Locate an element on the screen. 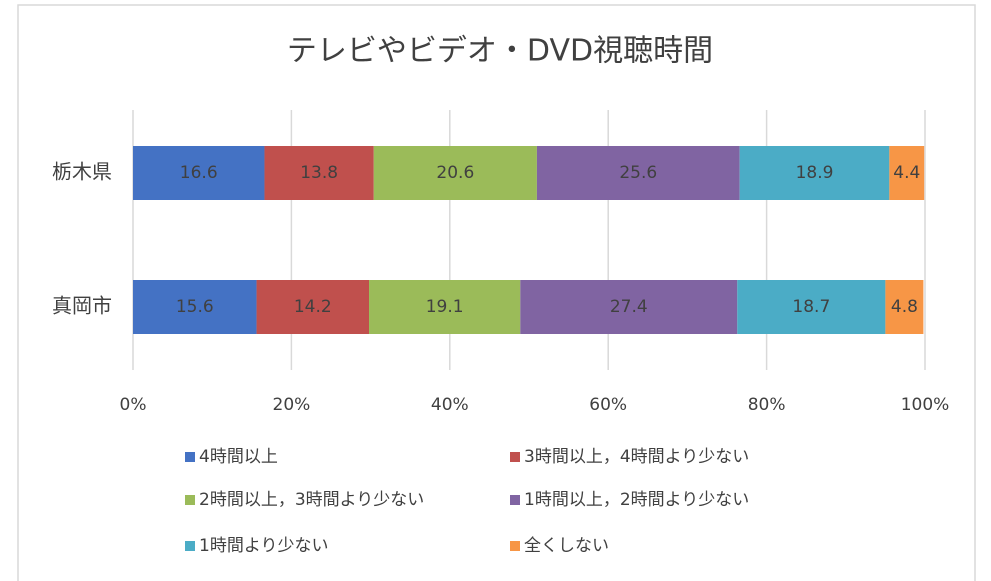 The width and height of the screenshot is (991, 581). data-label: 27.4 is located at coordinates (629, 307).